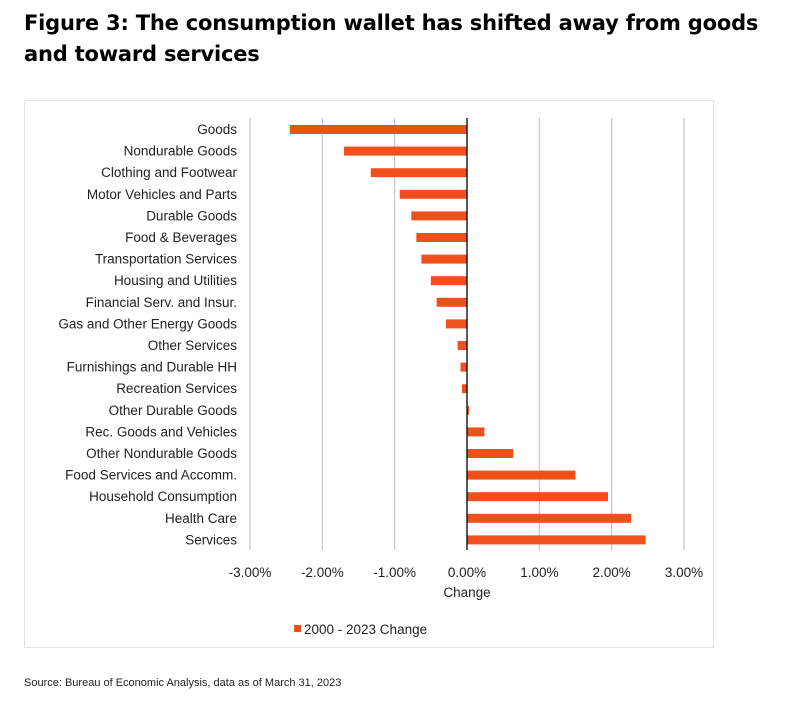  Describe the element at coordinates (152, 367) in the screenshot. I see `category-label: Furnishings and Durable HH` at that location.